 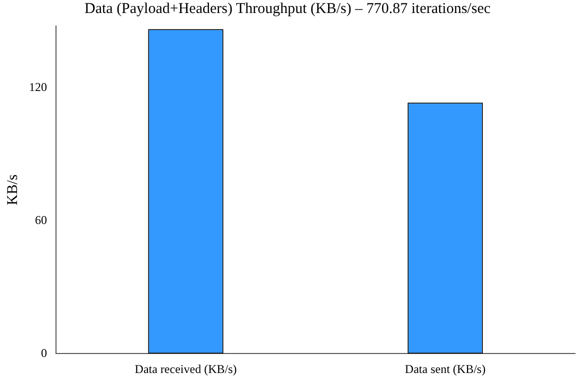 I want to click on y-tick-label: 0, so click(x=44, y=353).